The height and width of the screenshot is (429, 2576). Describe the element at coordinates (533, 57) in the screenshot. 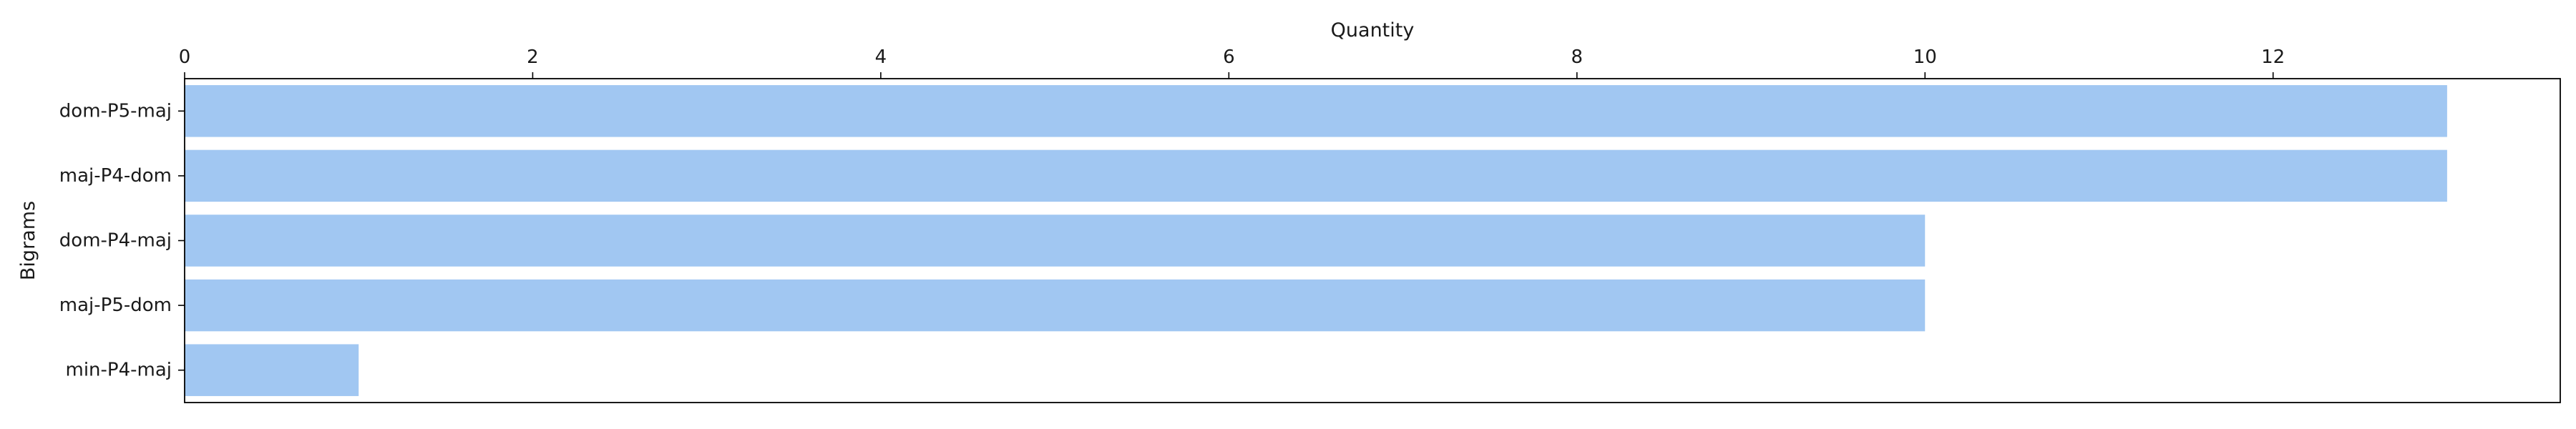

I see `x-tick-label: 2` at that location.